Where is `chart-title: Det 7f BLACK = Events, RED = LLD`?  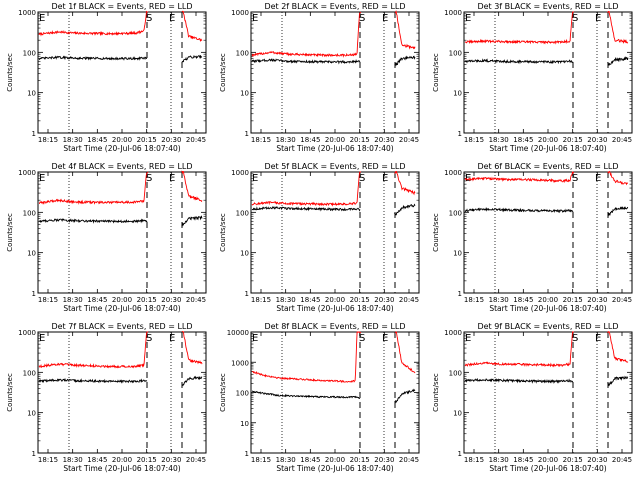 chart-title: Det 7f BLACK = Events, RED = LLD is located at coordinates (121, 326).